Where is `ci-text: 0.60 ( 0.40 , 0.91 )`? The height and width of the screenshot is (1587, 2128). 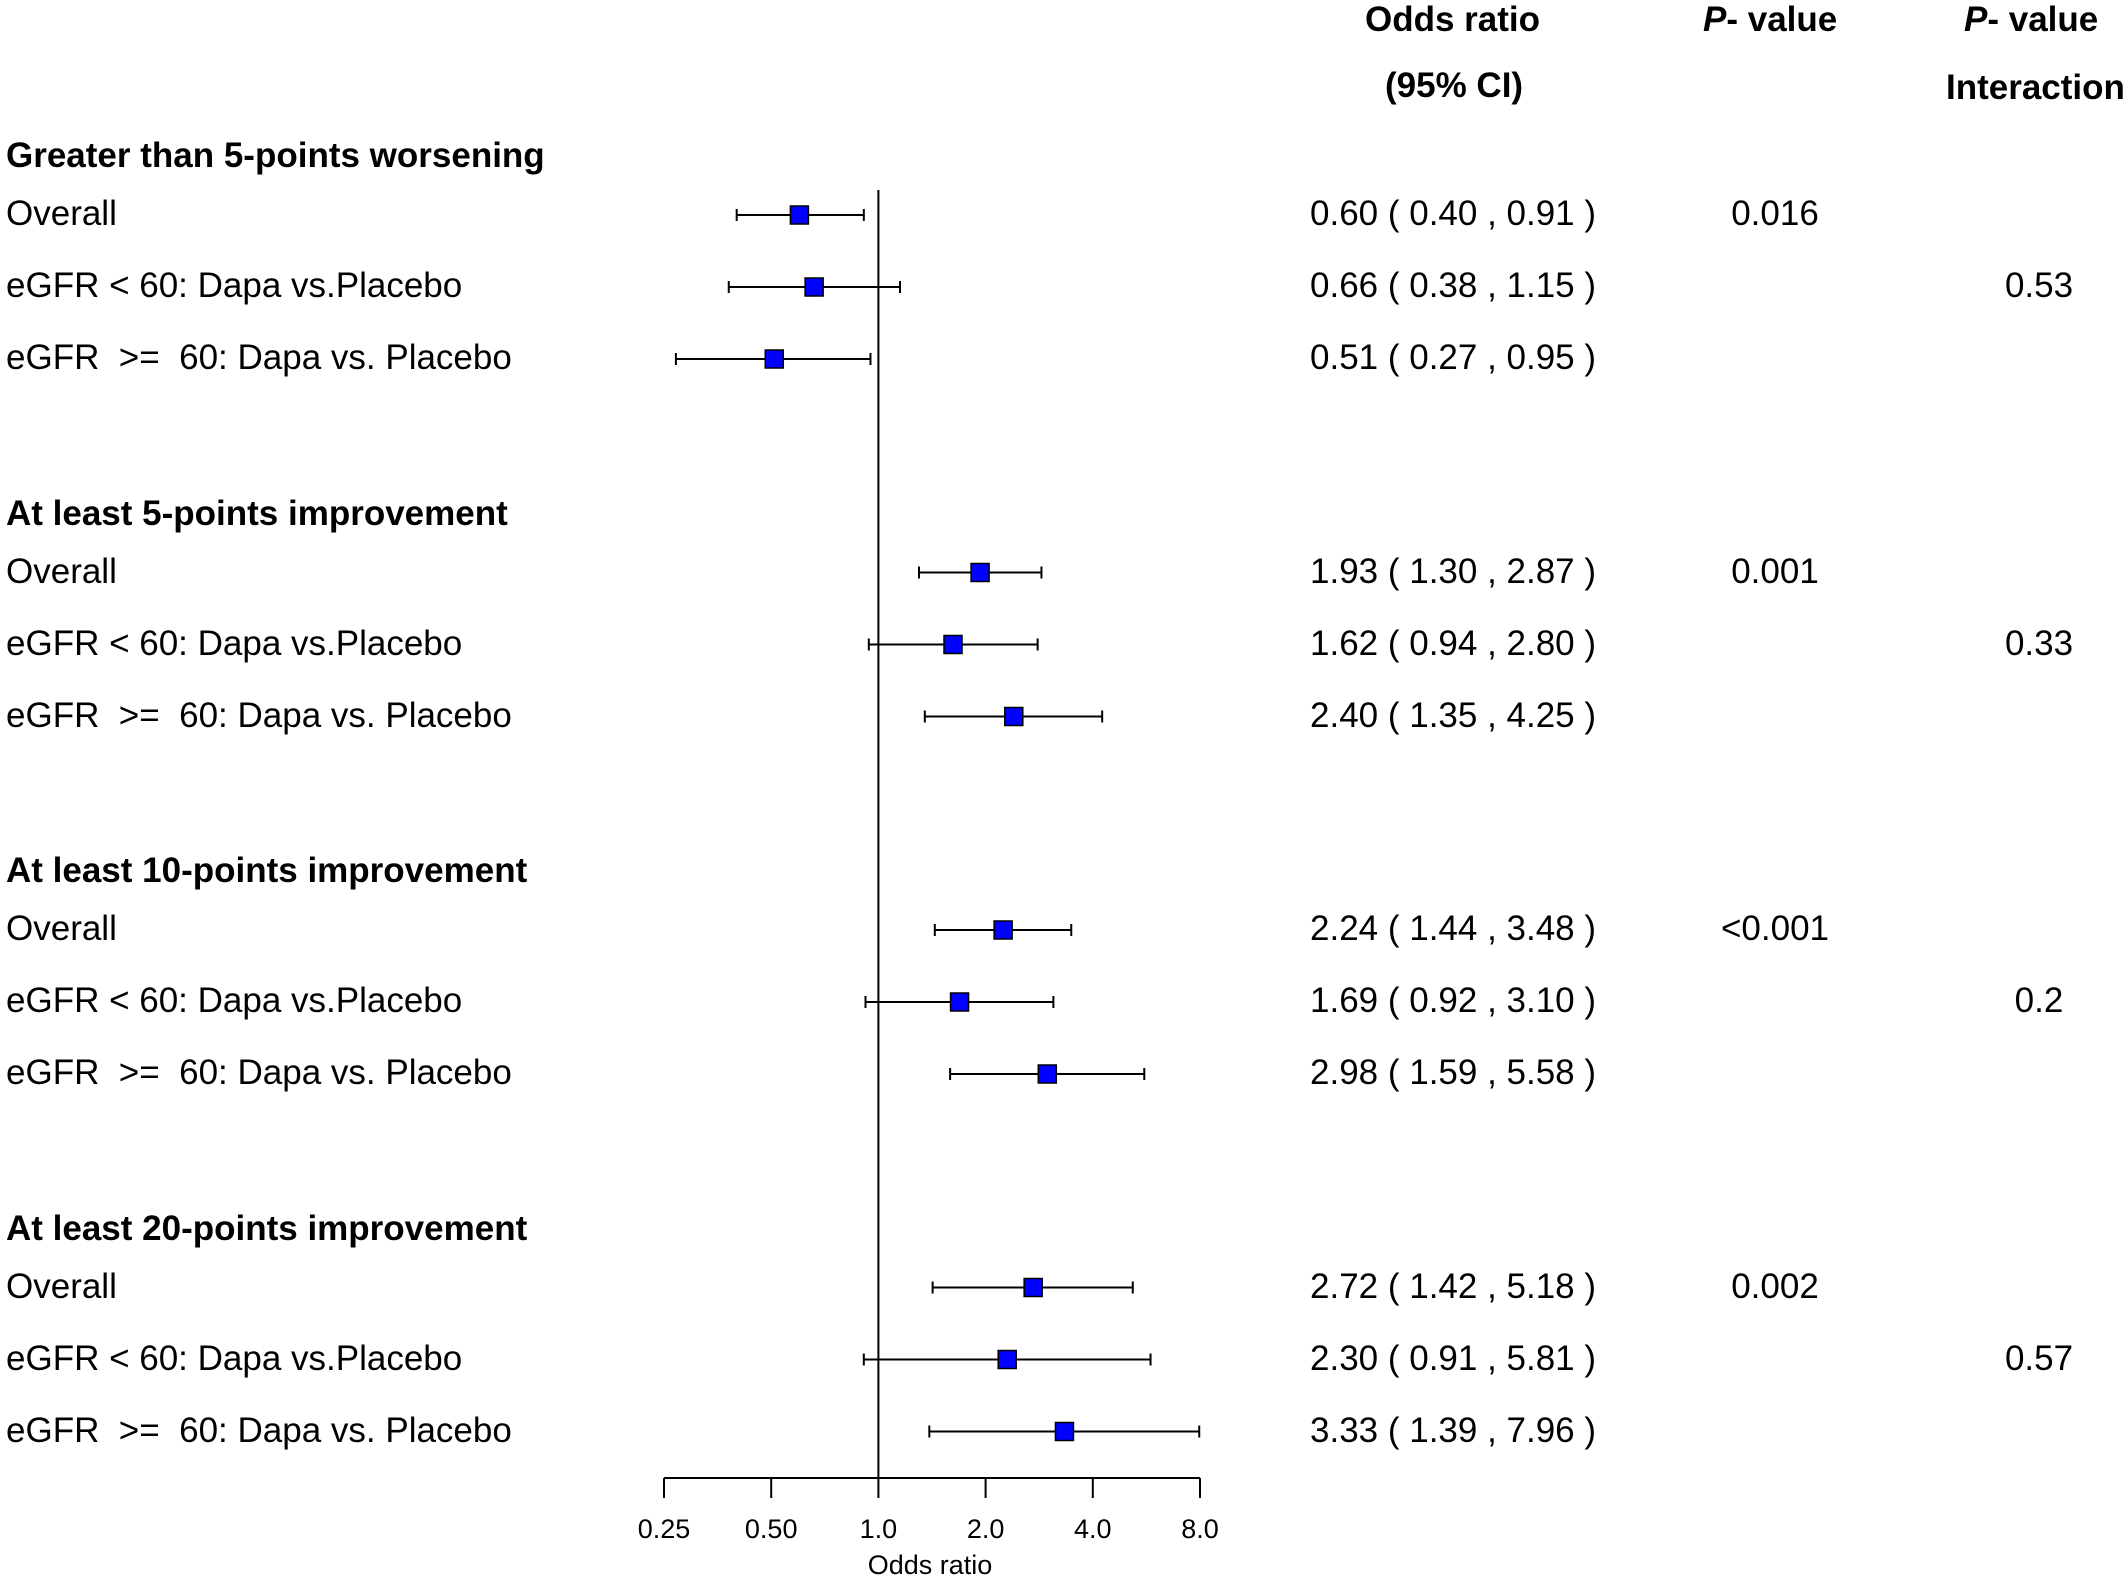
ci-text: 0.60 ( 0.40 , 0.91 ) is located at coordinates (1453, 213).